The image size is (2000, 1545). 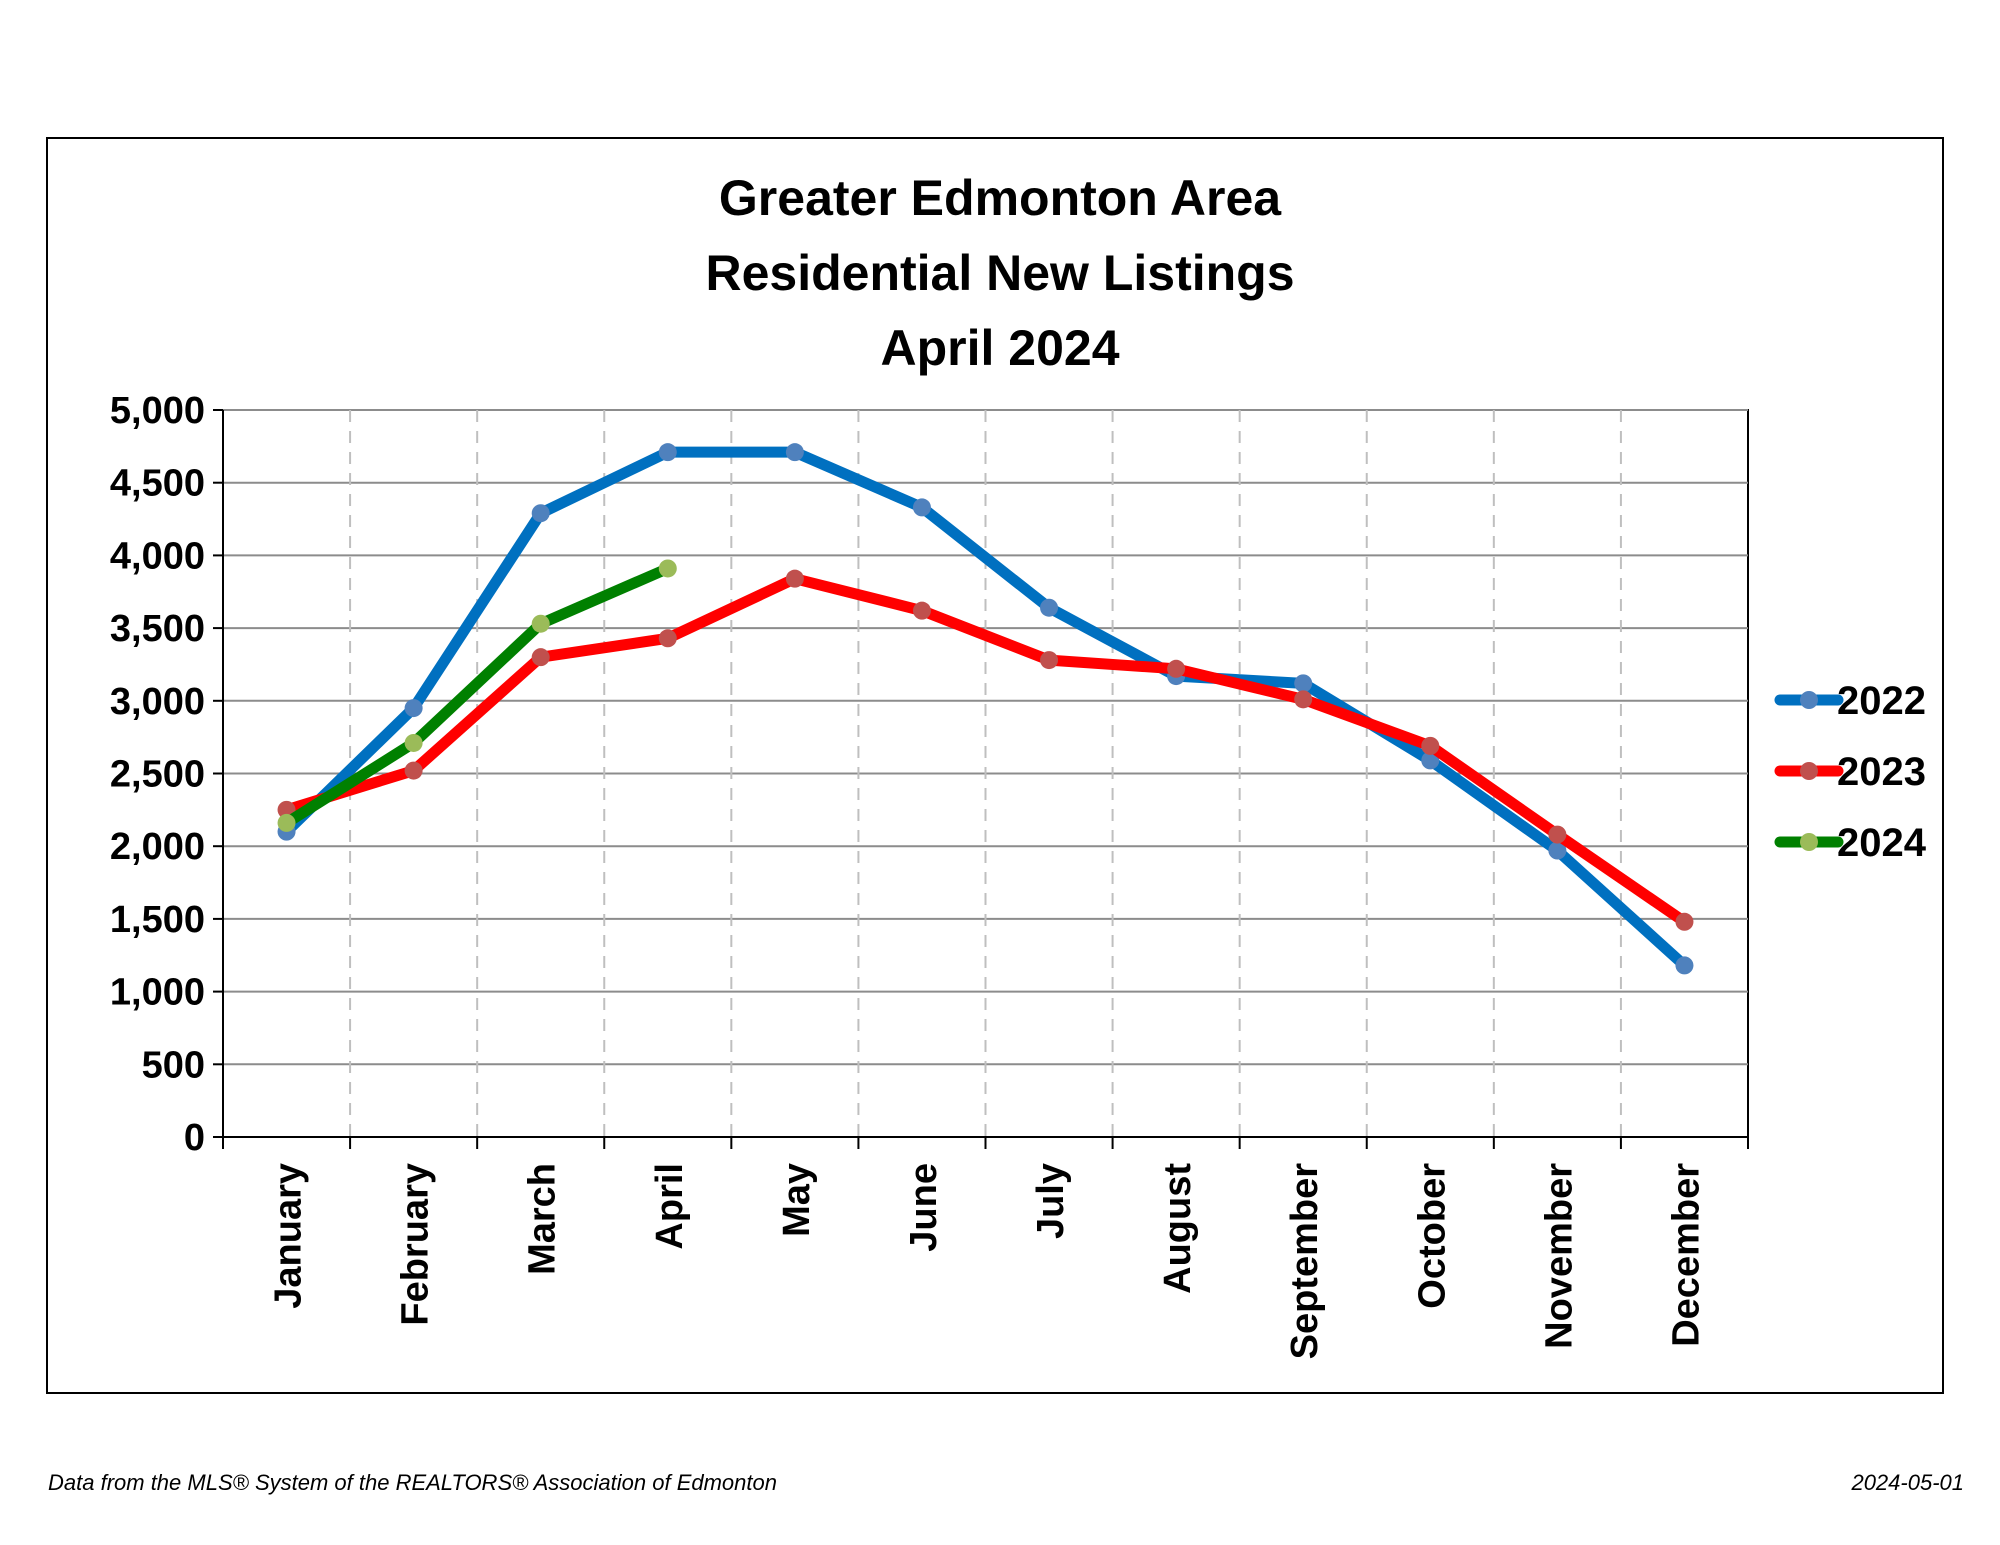 What do you see at coordinates (157, 920) in the screenshot?
I see `y-tick-label: 1,500` at bounding box center [157, 920].